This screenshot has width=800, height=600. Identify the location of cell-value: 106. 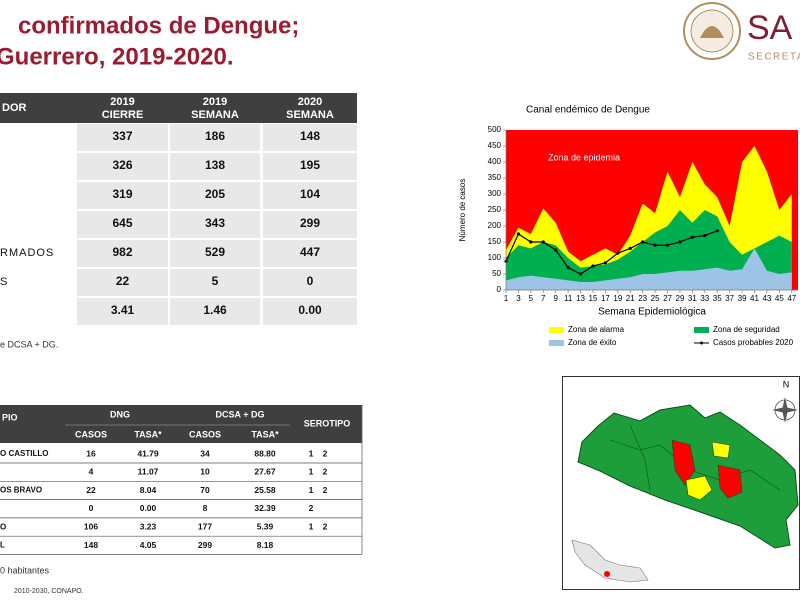
(91, 526).